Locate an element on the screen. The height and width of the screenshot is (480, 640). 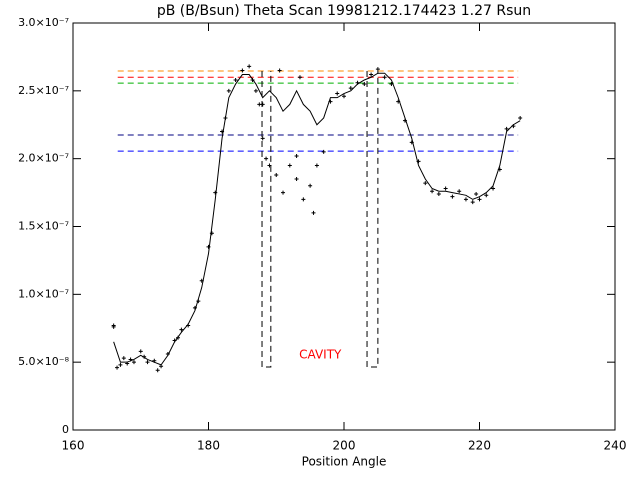
x-tick-label: 220 is located at coordinates (479, 446).